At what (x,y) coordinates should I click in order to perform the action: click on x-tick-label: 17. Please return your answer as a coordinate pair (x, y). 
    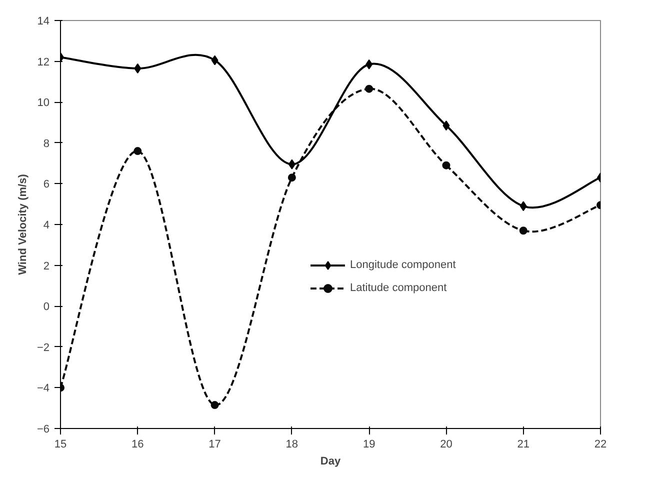
    Looking at the image, I should click on (214, 444).